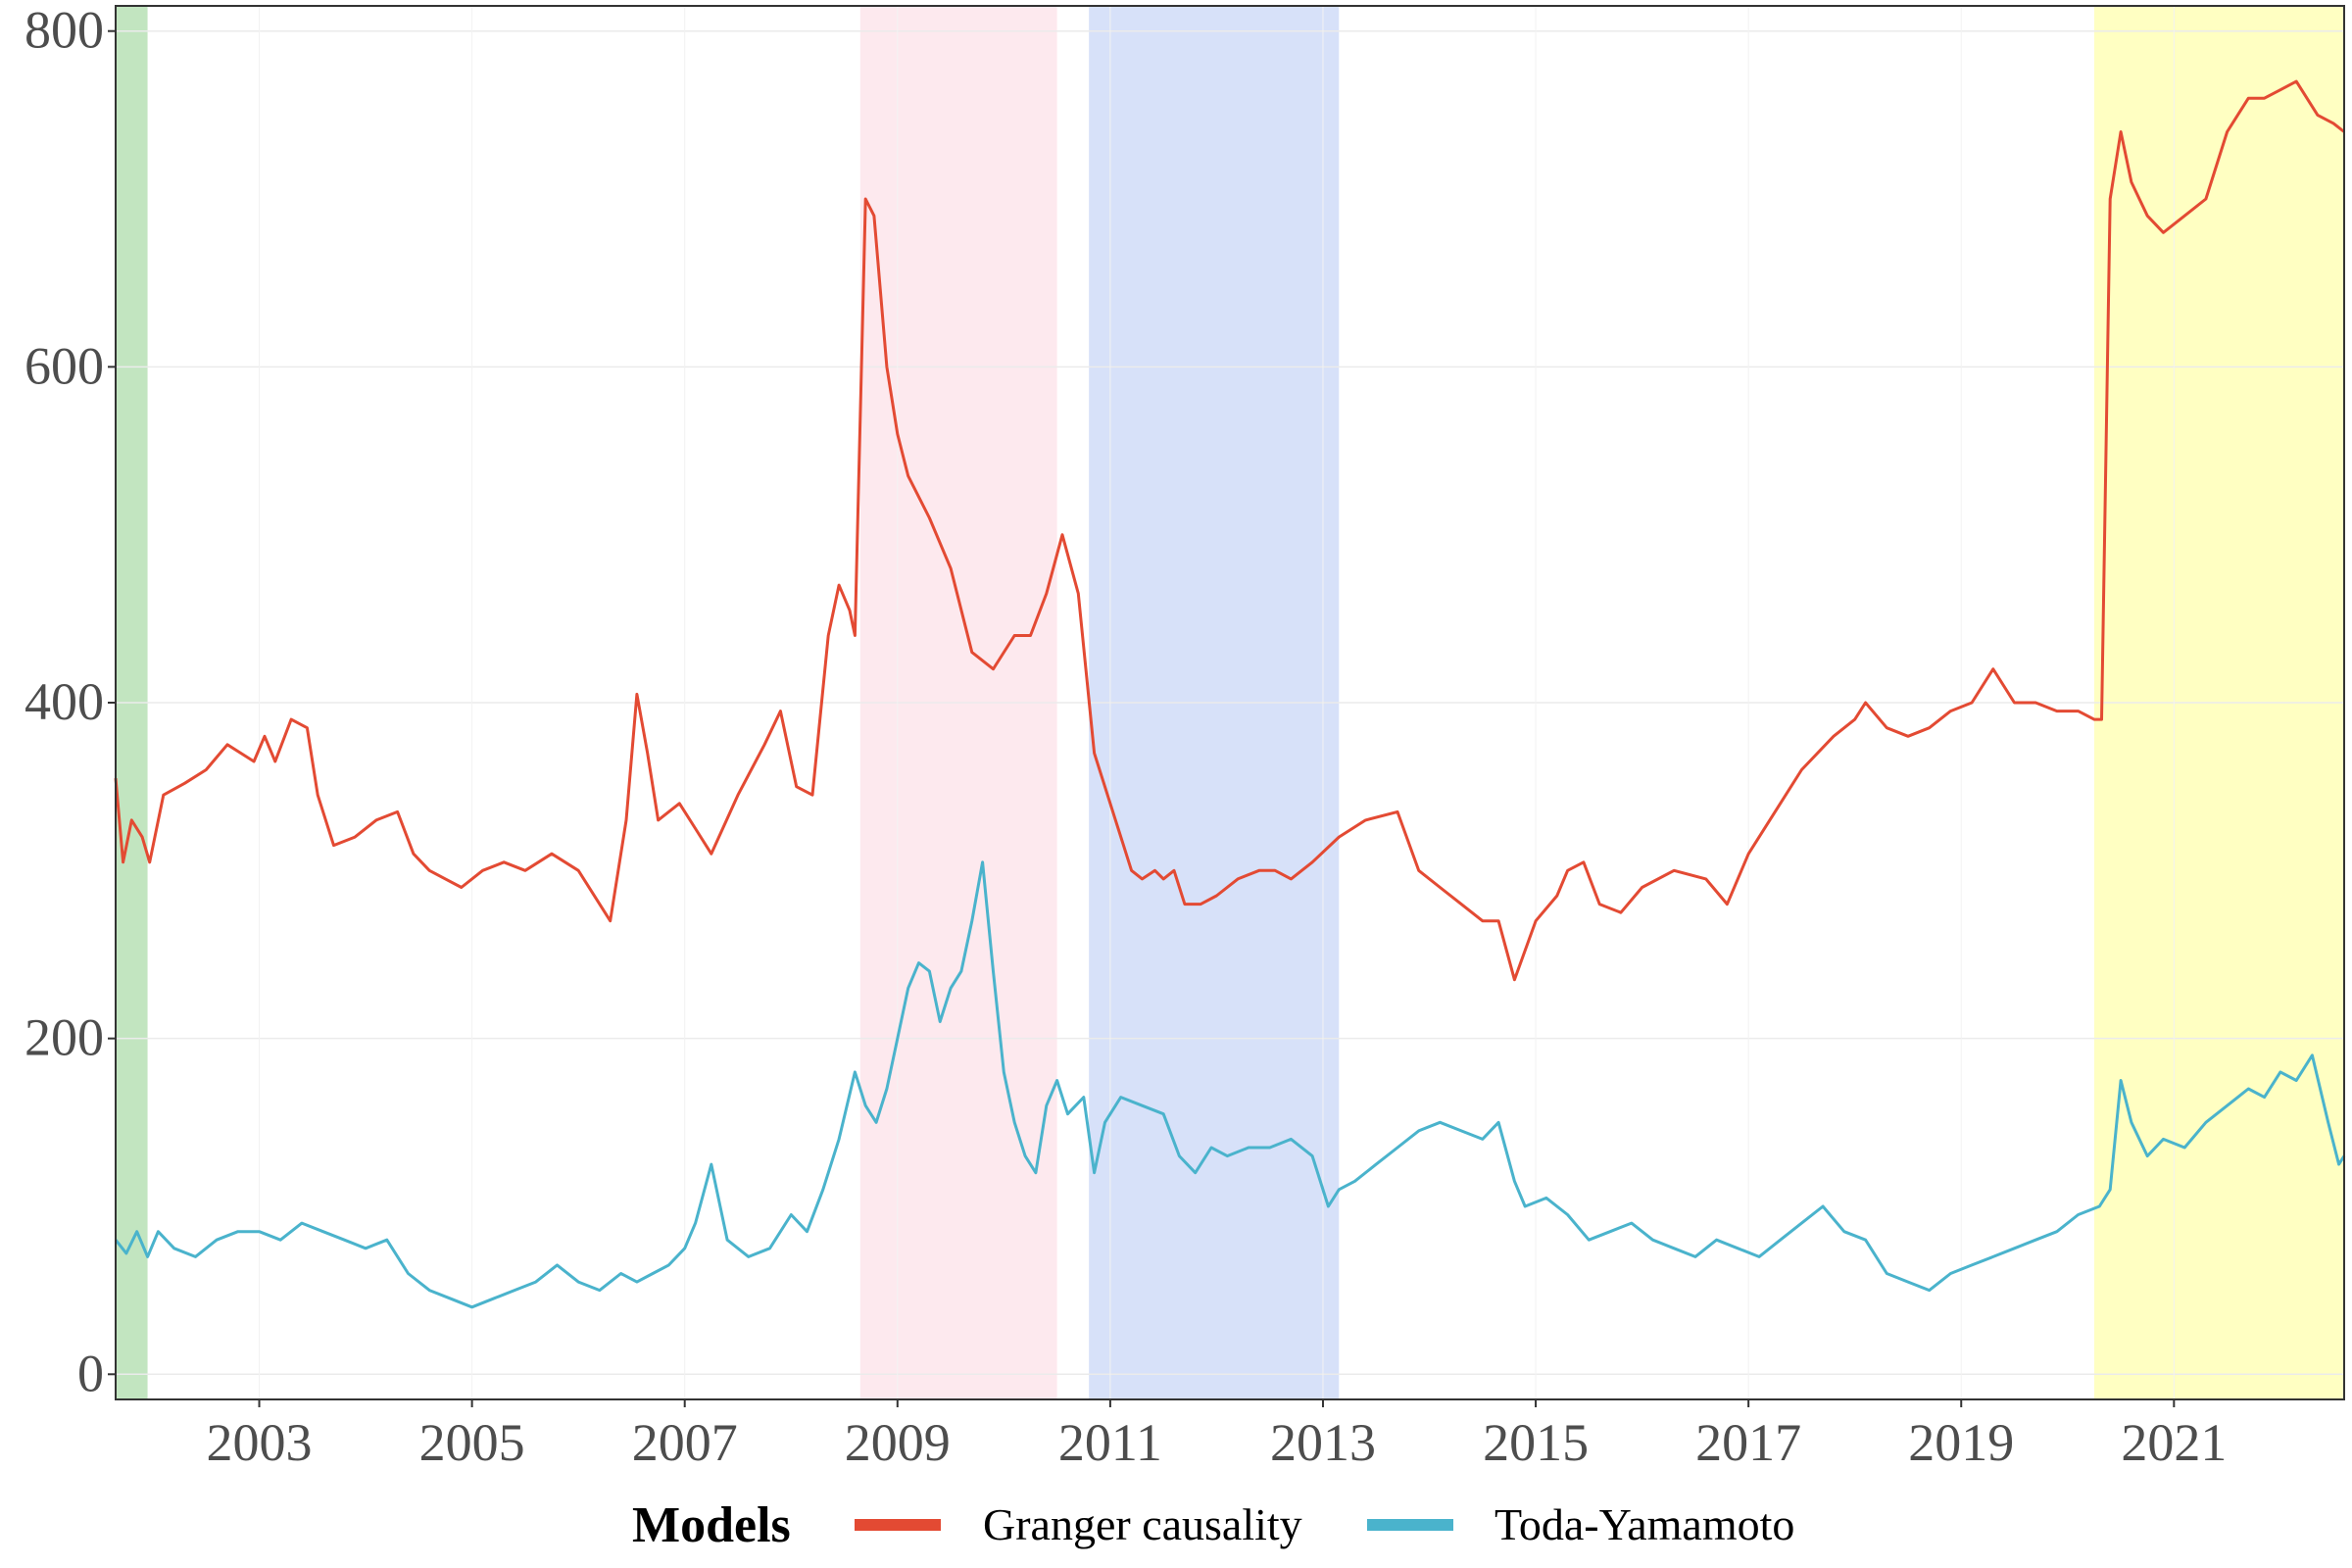 The image size is (2352, 1568). Describe the element at coordinates (64, 365) in the screenshot. I see `y-tick-label: 600` at that location.